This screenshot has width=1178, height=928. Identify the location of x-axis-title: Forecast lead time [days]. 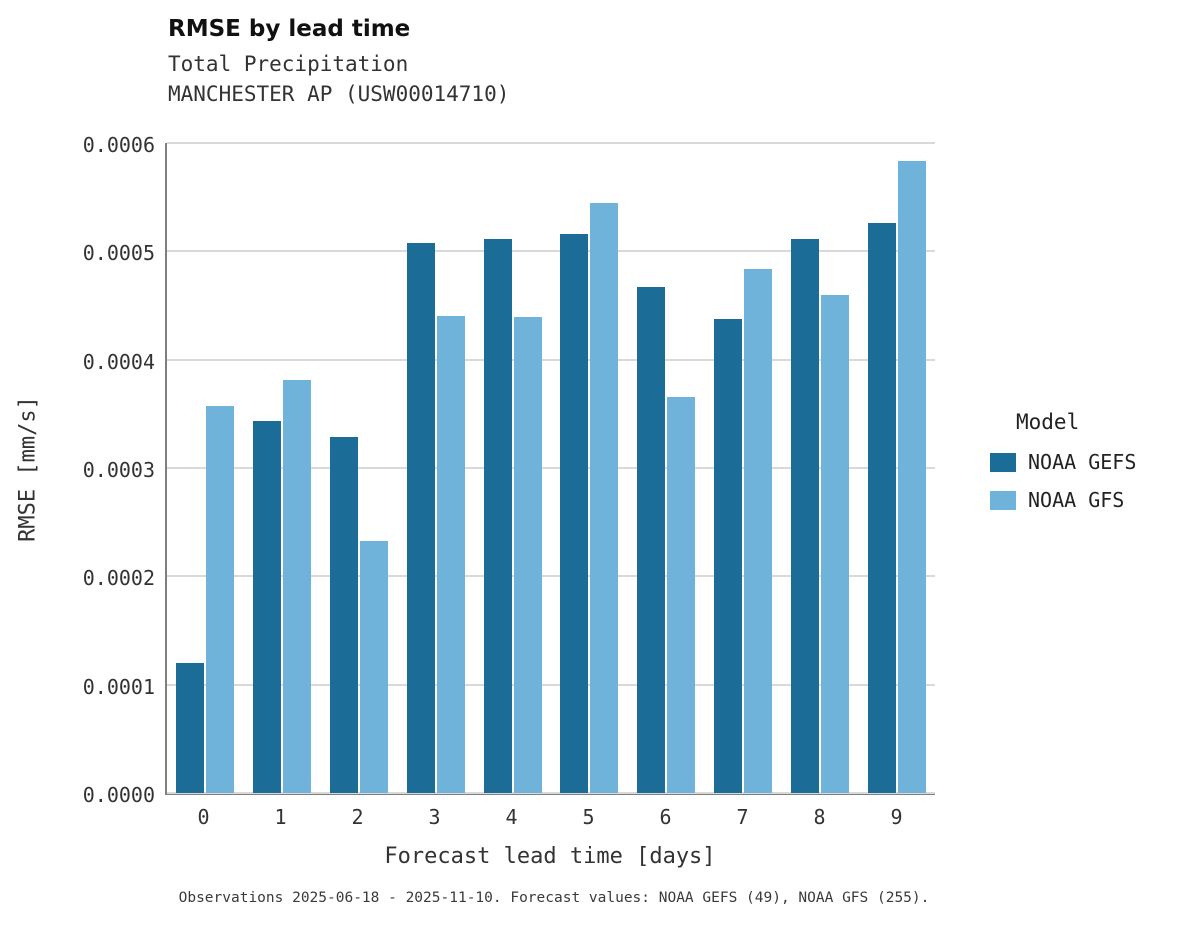
(550, 856).